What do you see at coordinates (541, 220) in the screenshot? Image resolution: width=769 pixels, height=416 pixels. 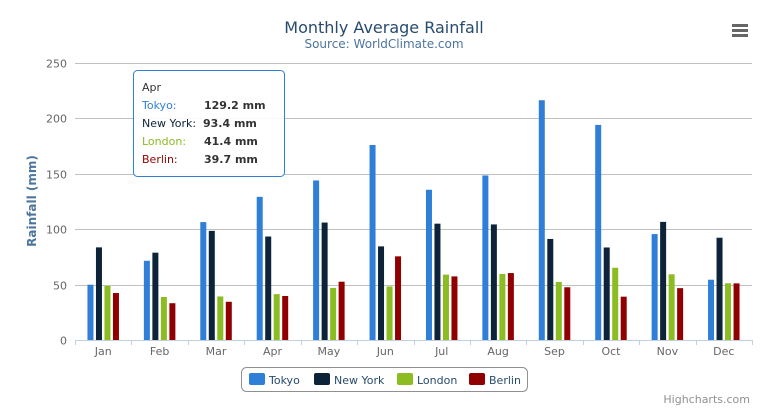 I see `bar-tokyo-sep` at bounding box center [541, 220].